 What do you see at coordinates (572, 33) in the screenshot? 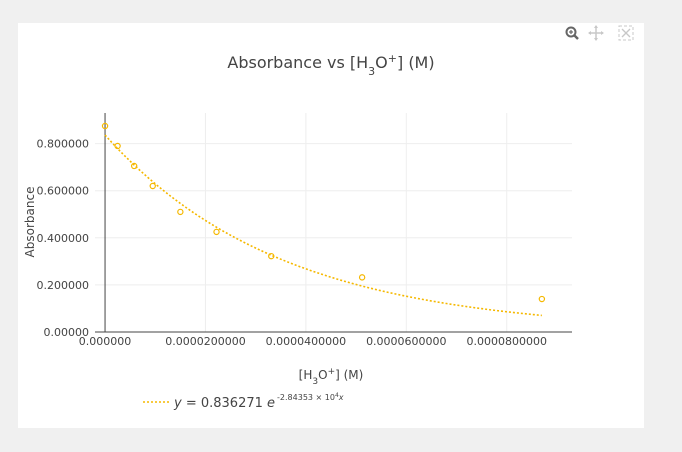
I see `zoom-icon` at bounding box center [572, 33].